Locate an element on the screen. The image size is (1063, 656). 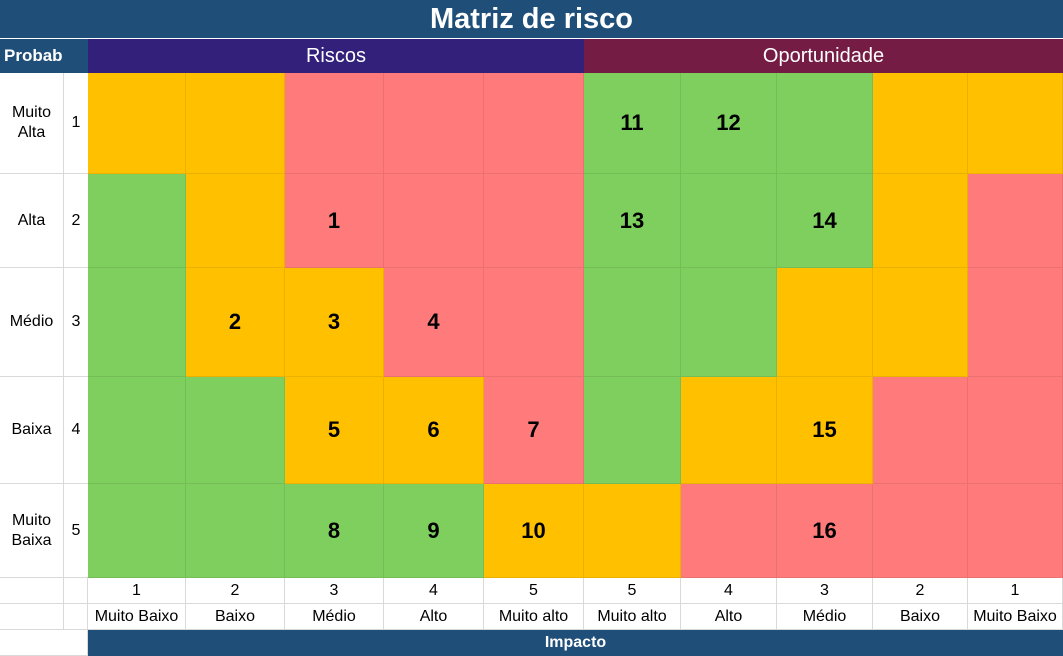
matrix-cell: 14 is located at coordinates (825, 221).